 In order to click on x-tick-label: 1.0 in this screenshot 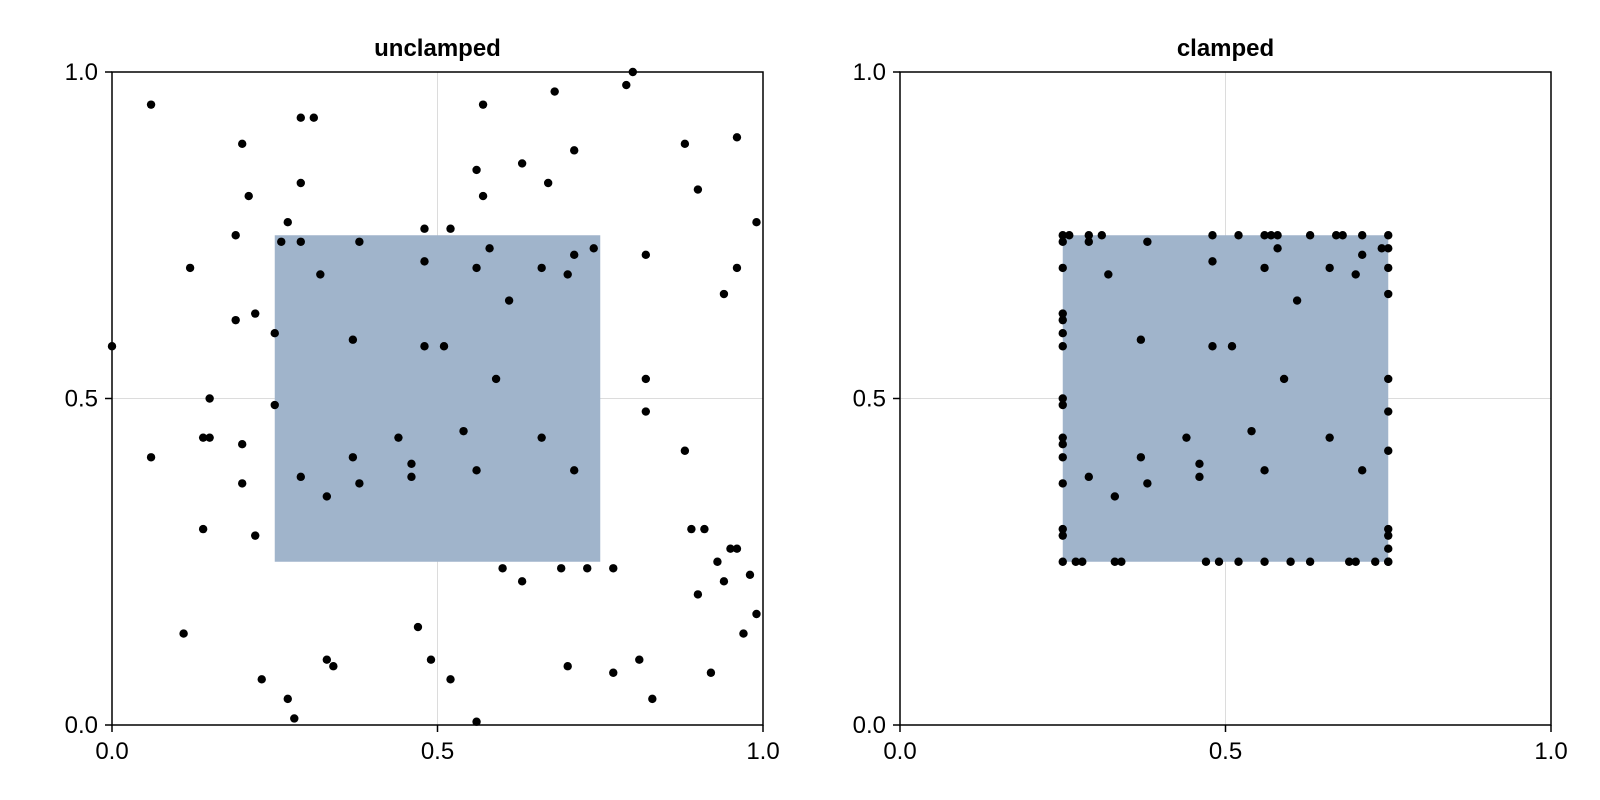, I will do `click(1550, 751)`.